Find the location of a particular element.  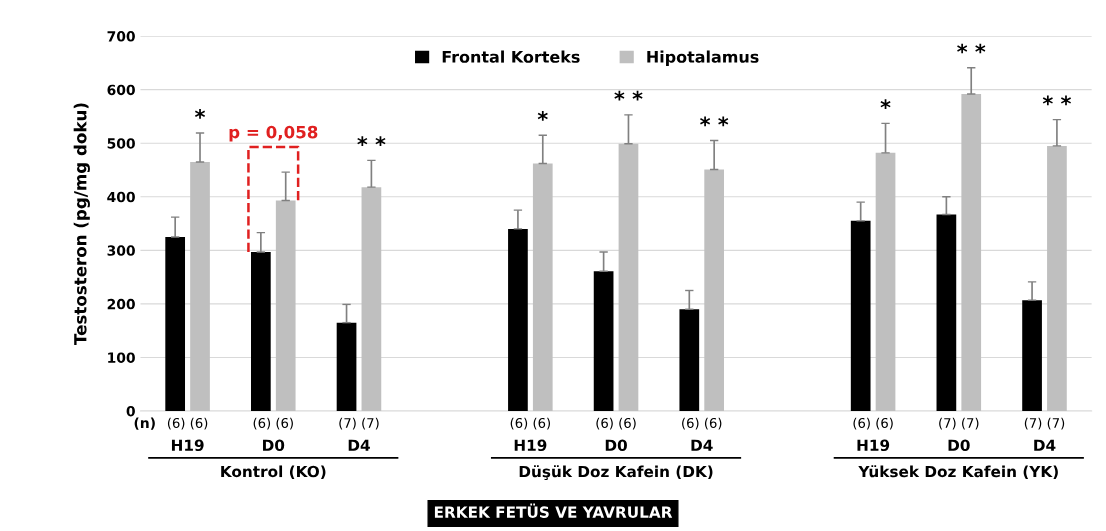

text: ERKEK FETÜS VE YAVRULAR is located at coordinates (553, 510).